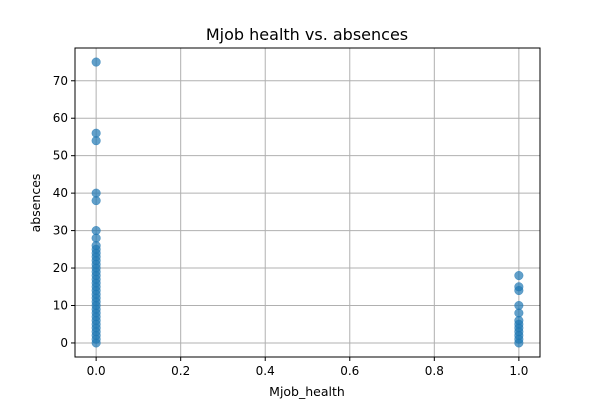 The width and height of the screenshot is (600, 400). Describe the element at coordinates (60, 81) in the screenshot. I see `y-tick-label: 70` at that location.